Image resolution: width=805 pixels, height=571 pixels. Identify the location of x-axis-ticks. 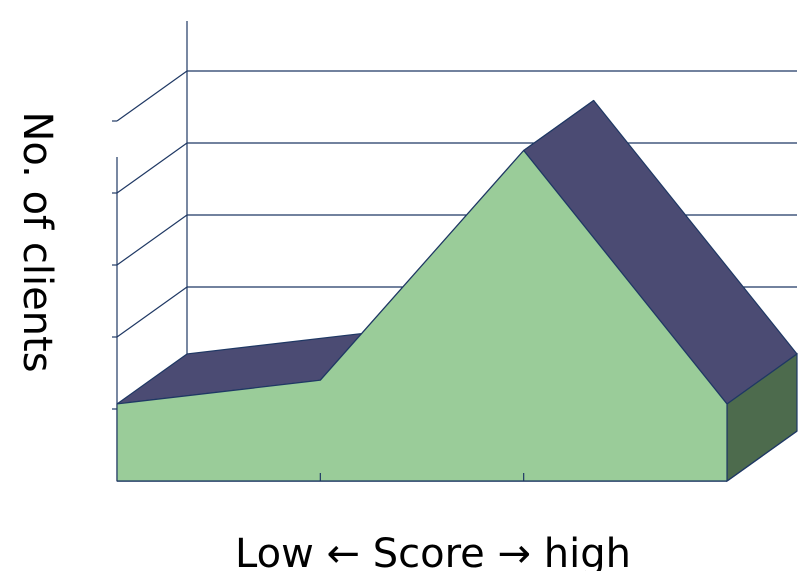
(422, 477).